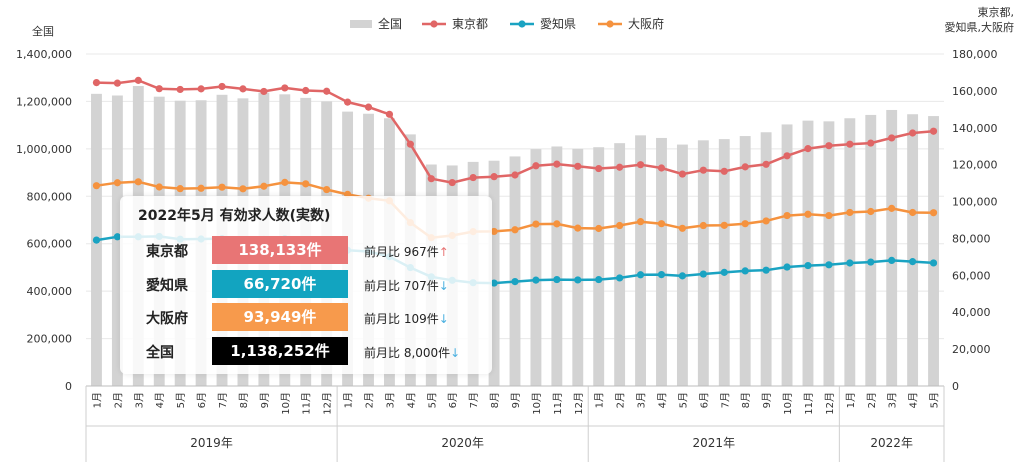 The width and height of the screenshot is (1024, 462). I want to click on year-label: 2022年, so click(891, 443).